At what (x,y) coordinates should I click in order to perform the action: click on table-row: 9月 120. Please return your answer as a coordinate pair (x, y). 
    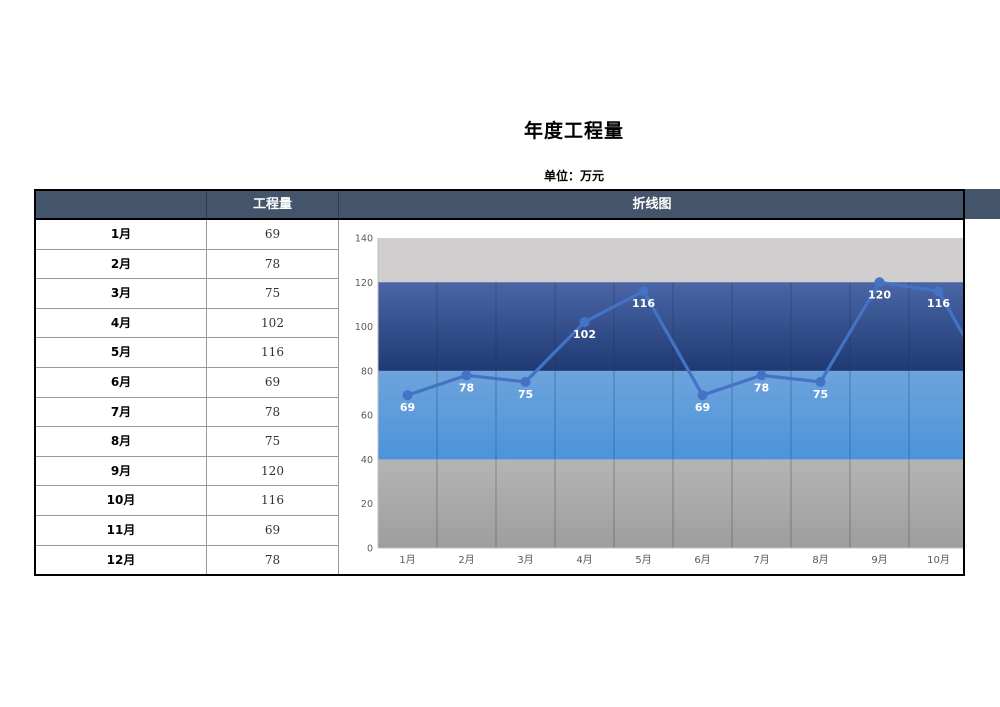
    Looking at the image, I should click on (187, 472).